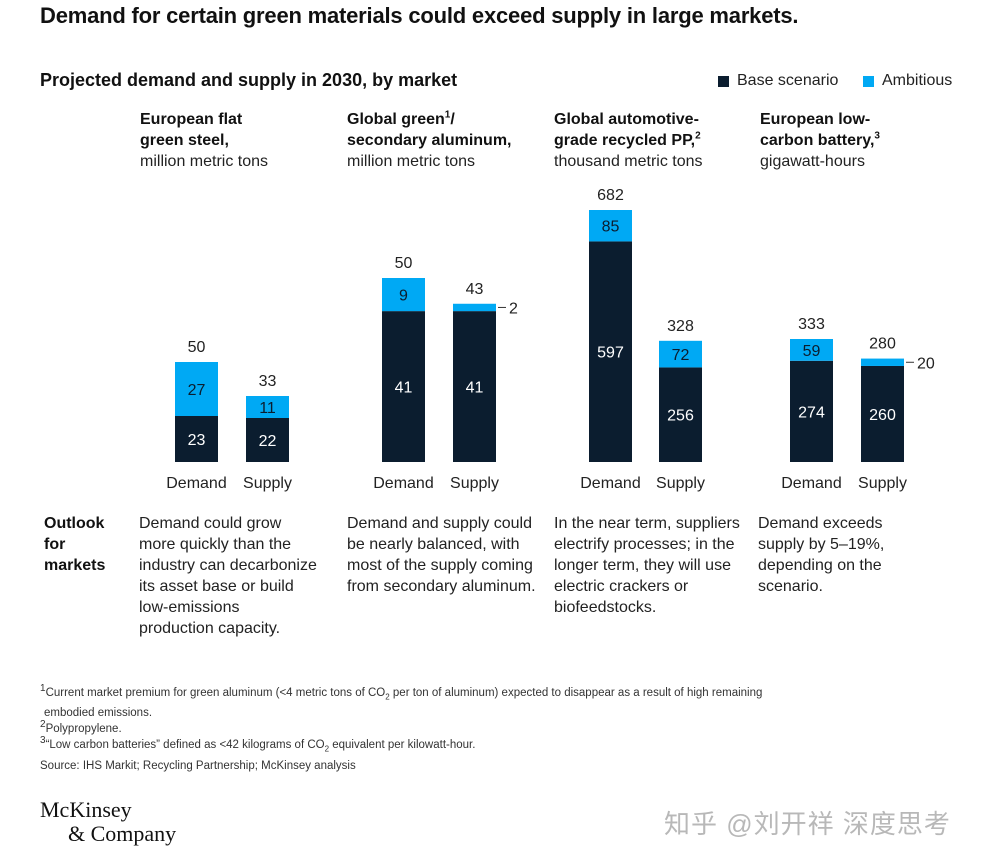 The width and height of the screenshot is (992, 863). Describe the element at coordinates (204, 161) in the screenshot. I see `panel-unit-steel: million metric tons` at that location.